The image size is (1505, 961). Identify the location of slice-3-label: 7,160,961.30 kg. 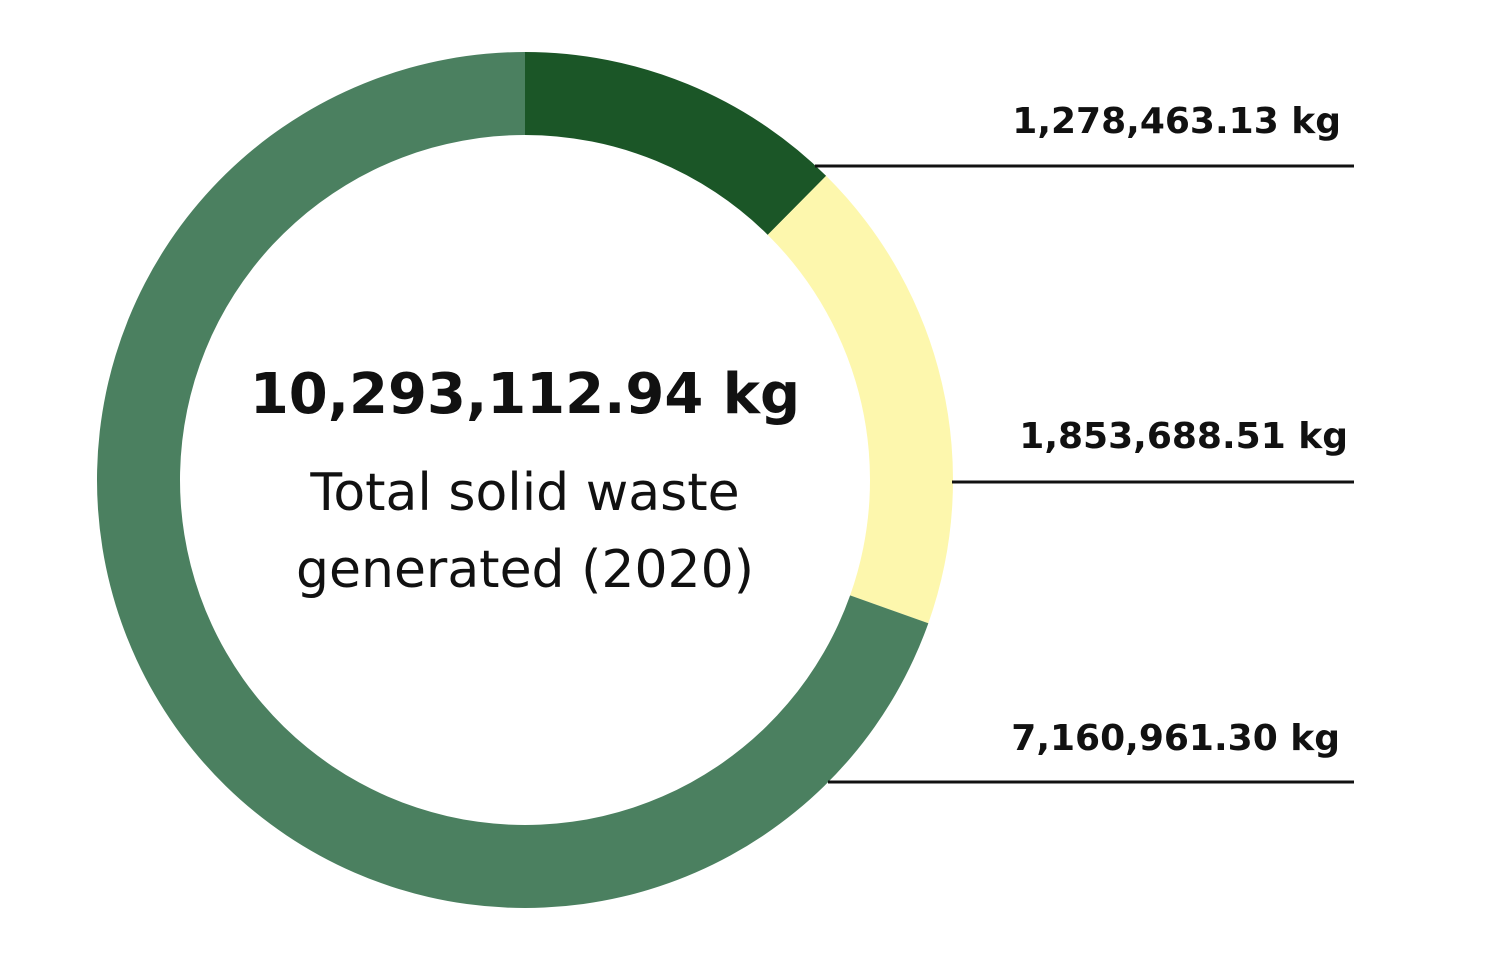
(1175, 738).